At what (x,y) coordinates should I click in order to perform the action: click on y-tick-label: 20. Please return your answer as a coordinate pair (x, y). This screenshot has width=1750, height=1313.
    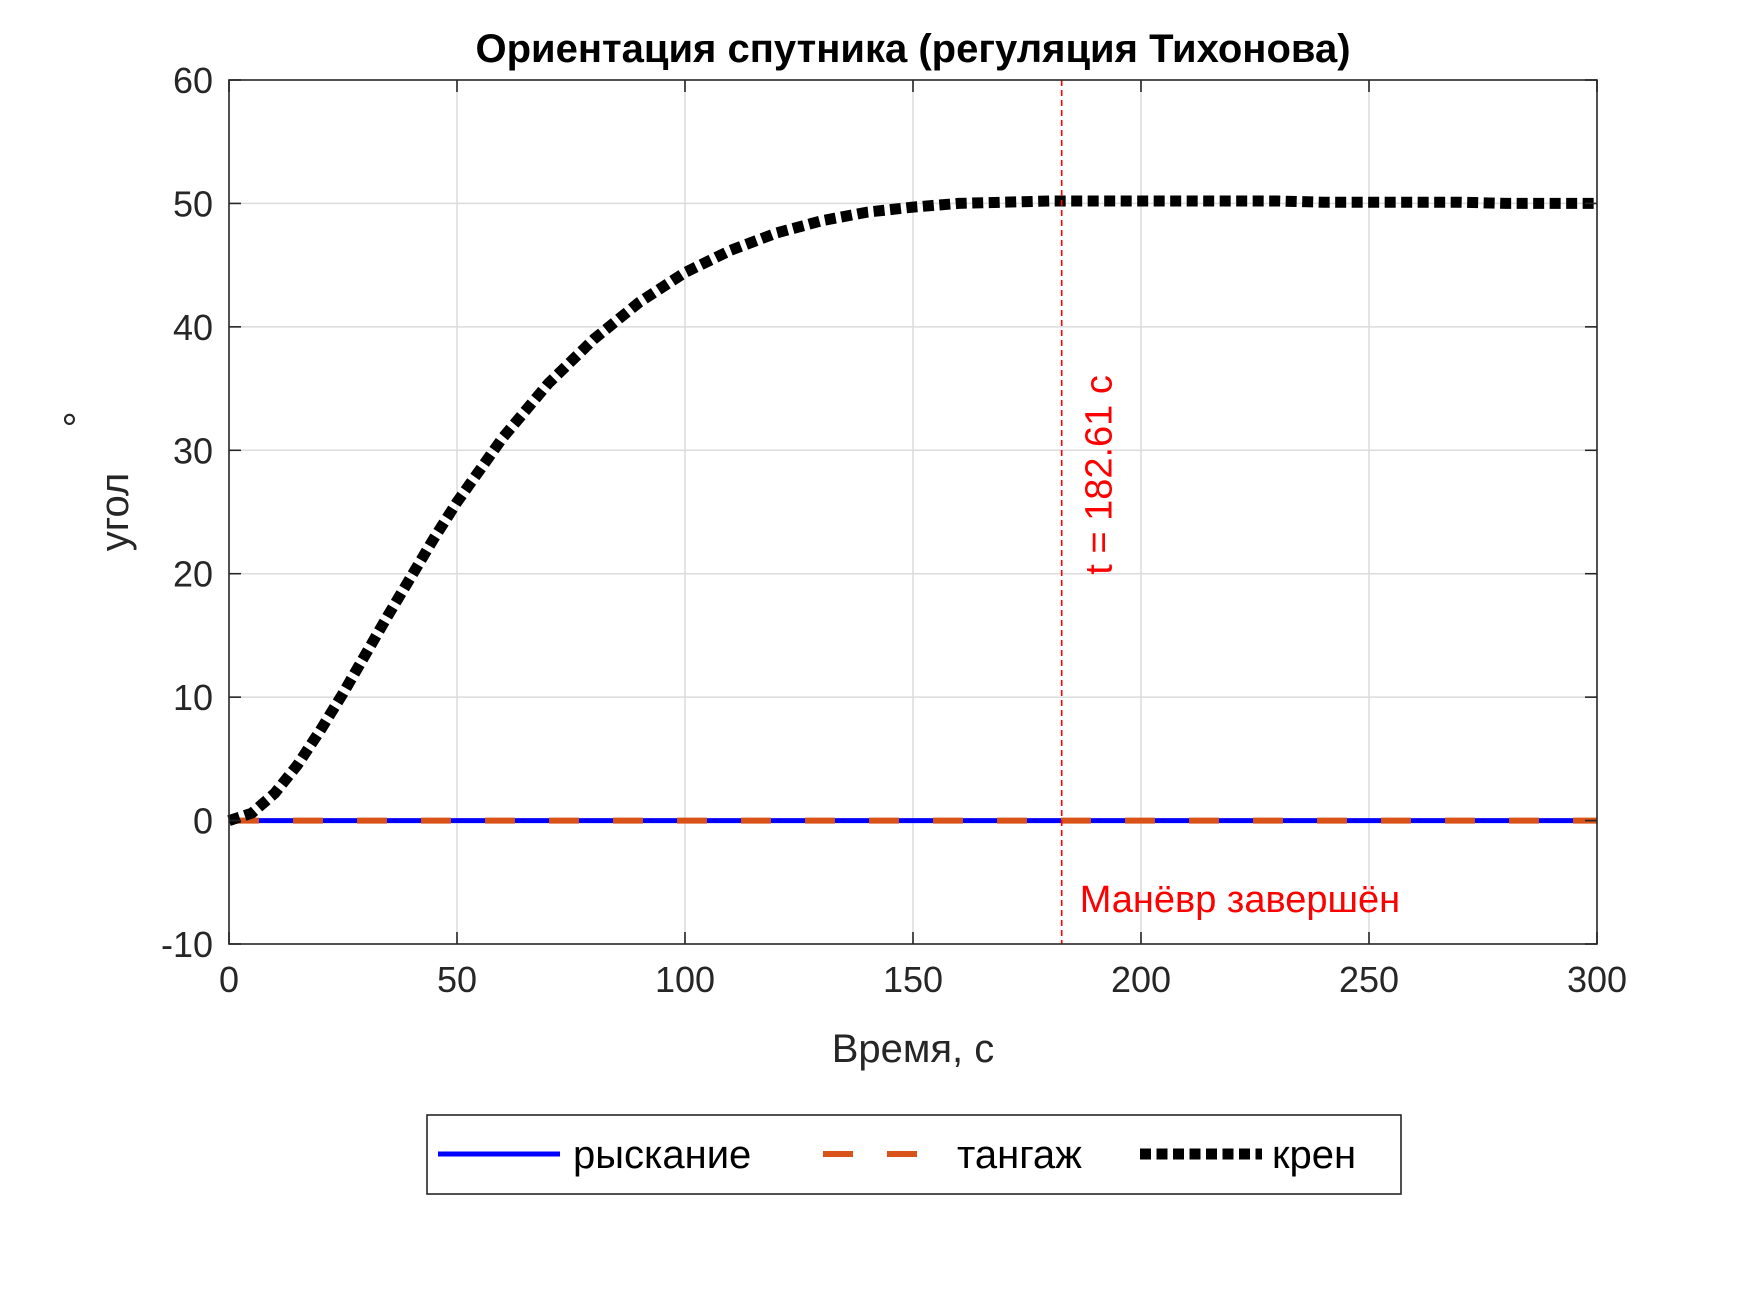
    Looking at the image, I should click on (193, 574).